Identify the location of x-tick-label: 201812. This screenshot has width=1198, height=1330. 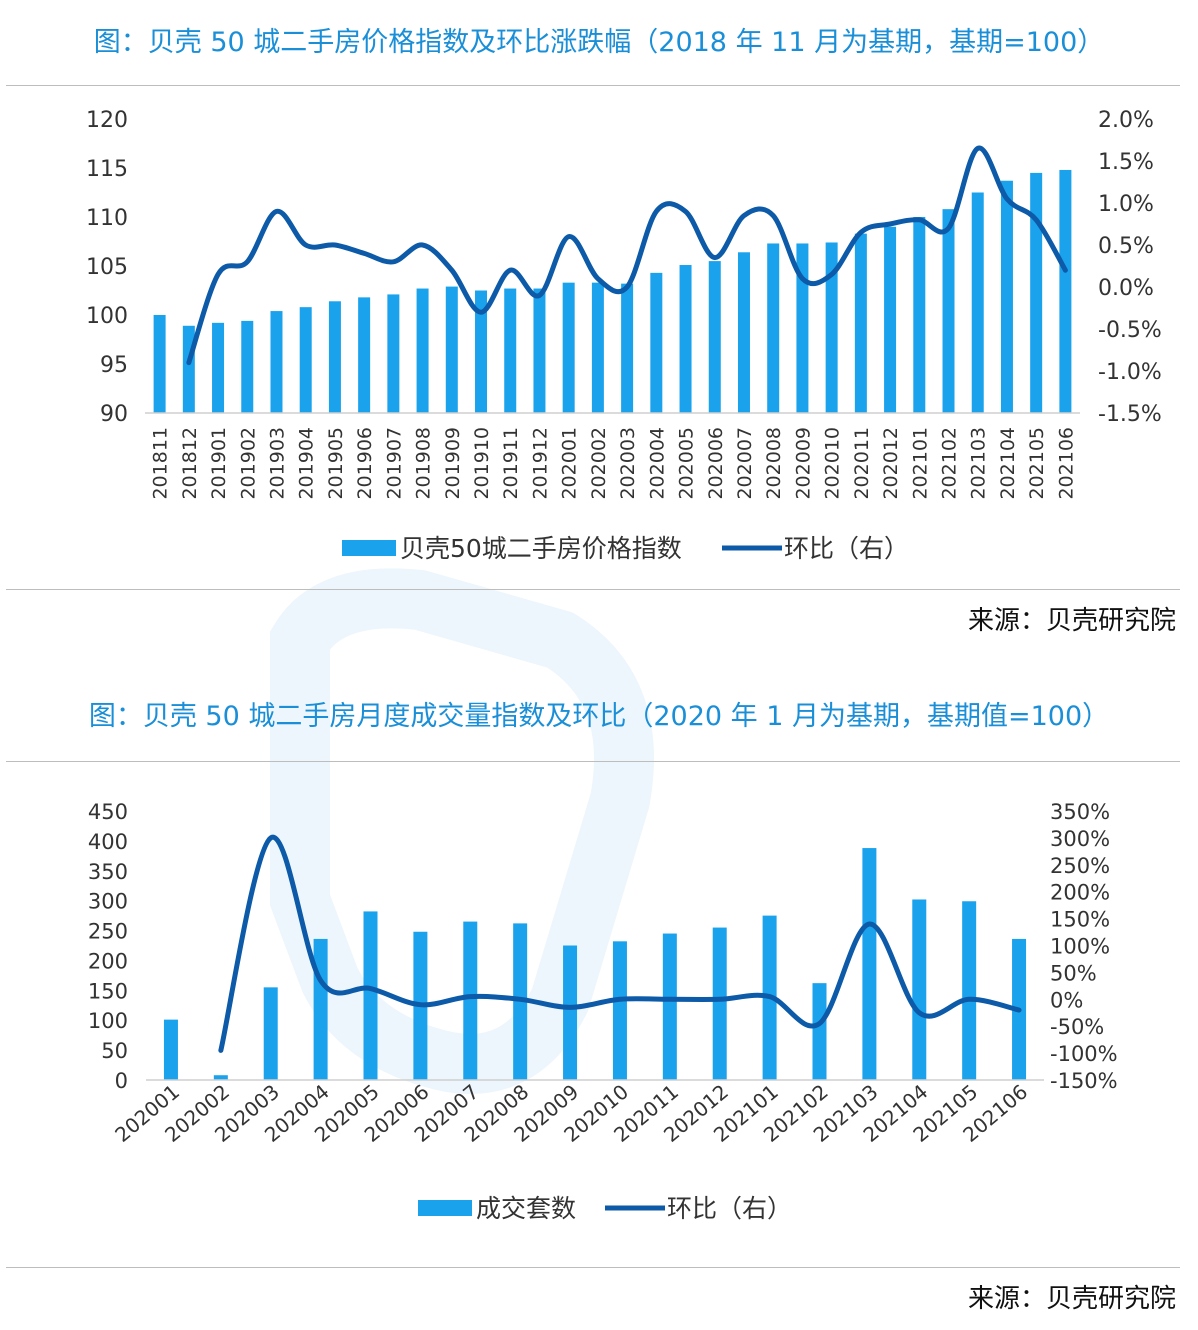
(190, 463).